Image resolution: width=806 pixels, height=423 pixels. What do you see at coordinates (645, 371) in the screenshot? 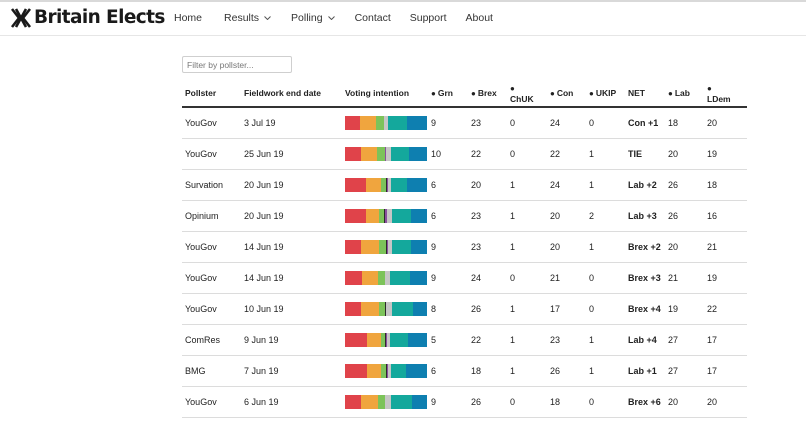
I see `cell-net: Lab +1` at bounding box center [645, 371].